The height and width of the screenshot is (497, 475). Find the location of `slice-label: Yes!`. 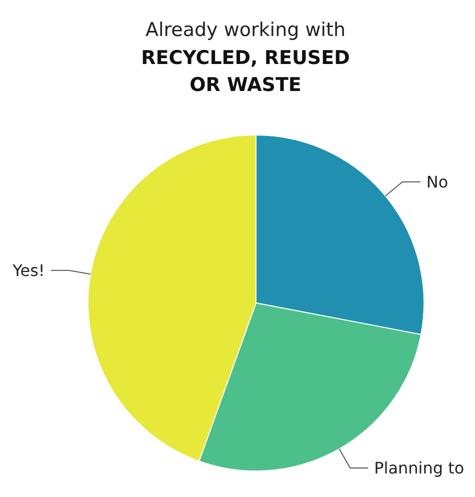

slice-label: Yes! is located at coordinates (28, 270).